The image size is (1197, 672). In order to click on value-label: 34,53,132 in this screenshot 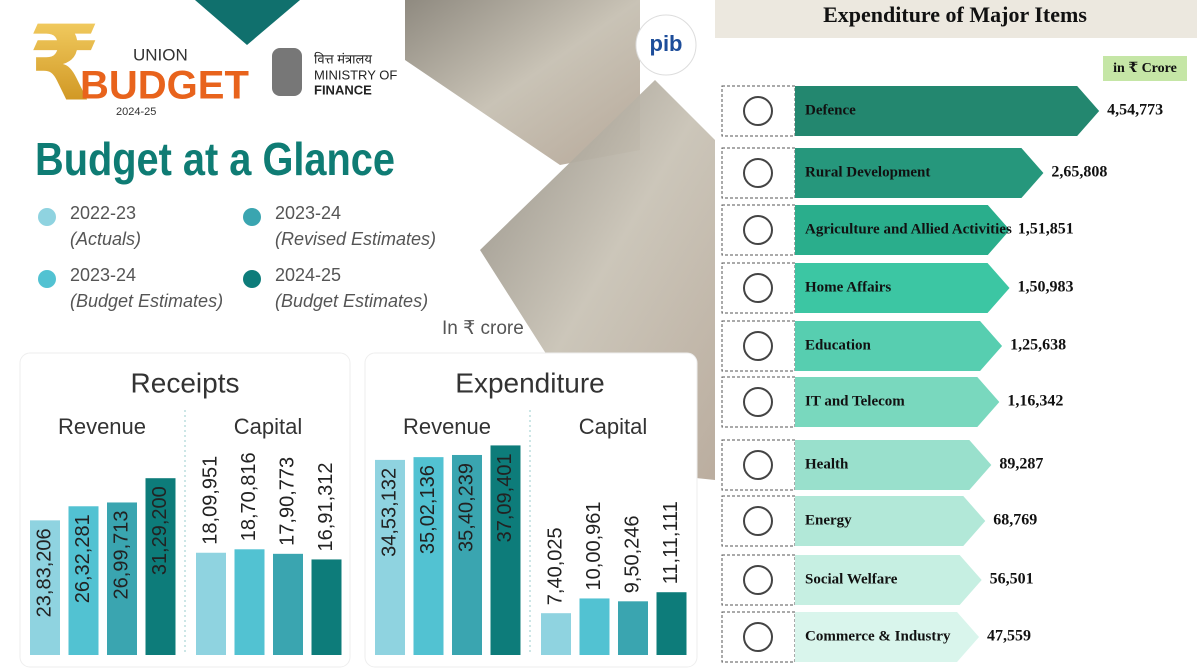, I will do `click(389, 512)`.